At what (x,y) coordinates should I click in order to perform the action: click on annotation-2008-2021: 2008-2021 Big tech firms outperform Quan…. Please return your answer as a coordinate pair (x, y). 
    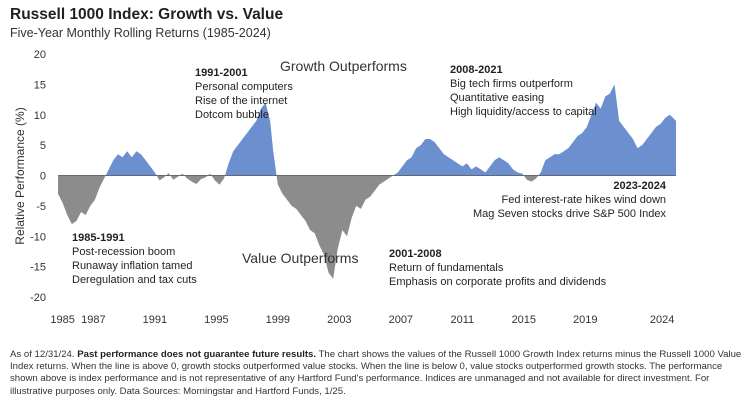
    Looking at the image, I should click on (523, 91).